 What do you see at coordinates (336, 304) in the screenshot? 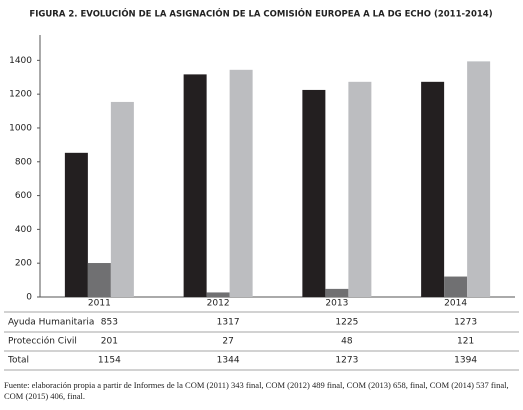
I see `x-tick-label: 2013` at bounding box center [336, 304].